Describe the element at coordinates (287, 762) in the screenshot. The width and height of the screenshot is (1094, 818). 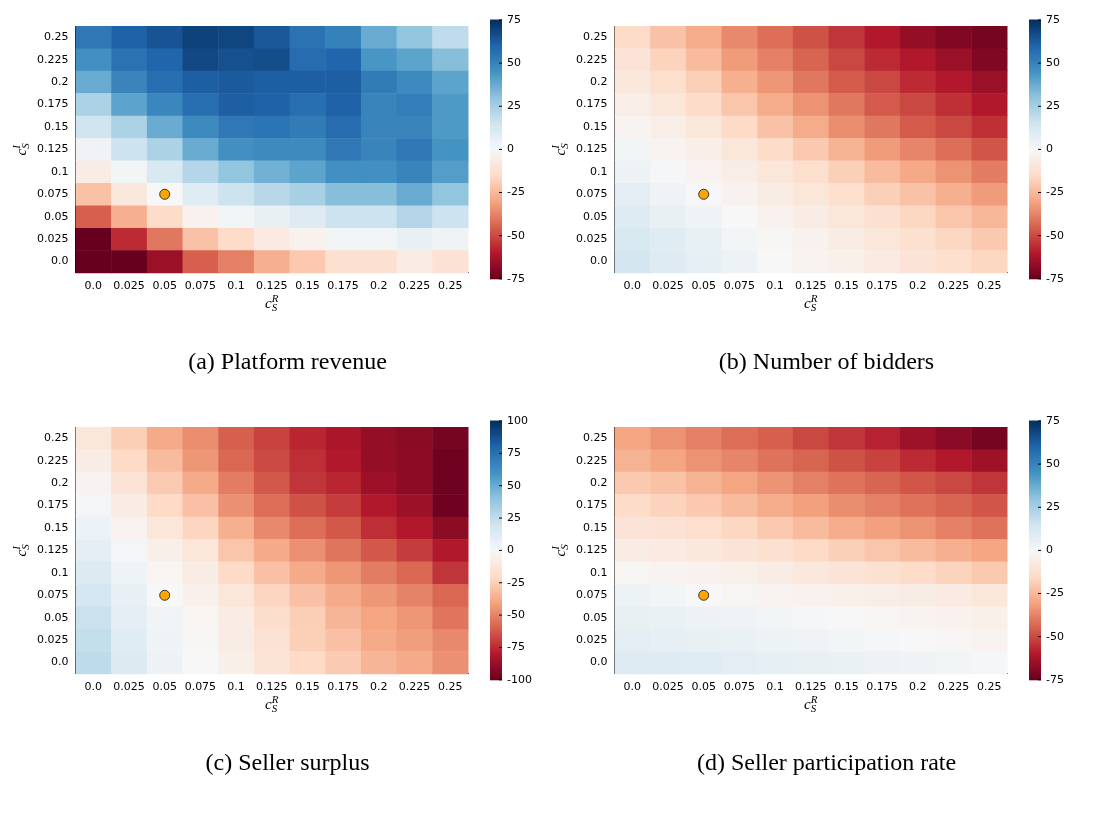
I see `text: (c) Seller surplus` at that location.